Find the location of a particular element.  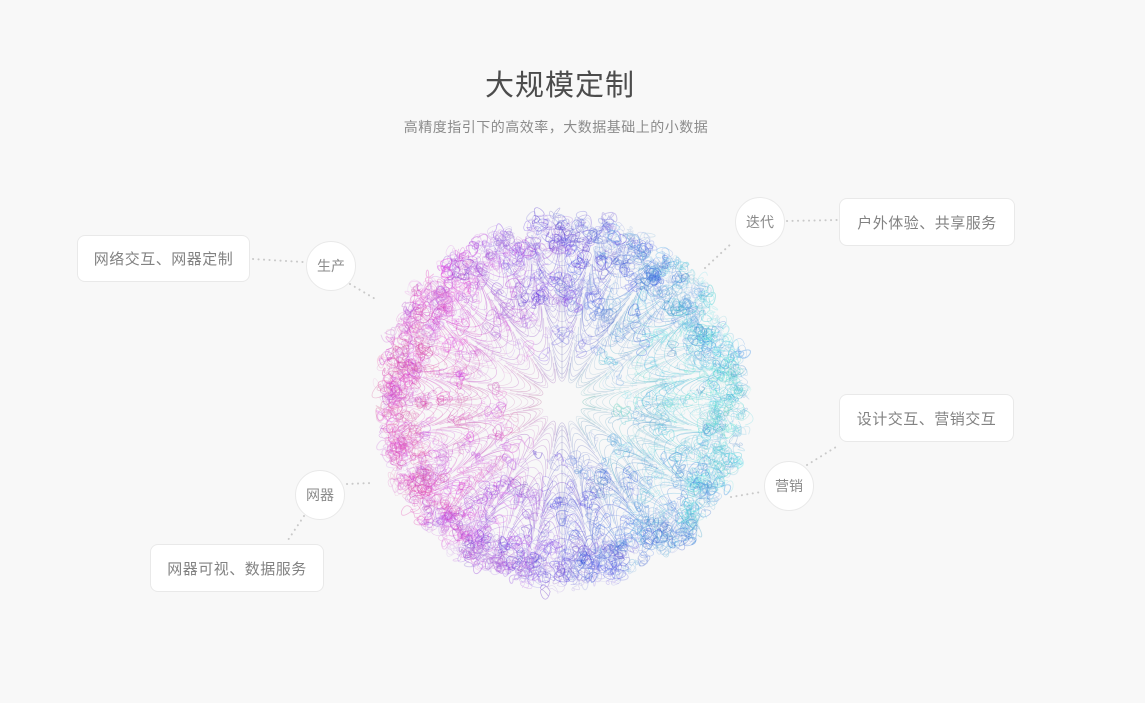

node-production: 生产 is located at coordinates (331, 266).